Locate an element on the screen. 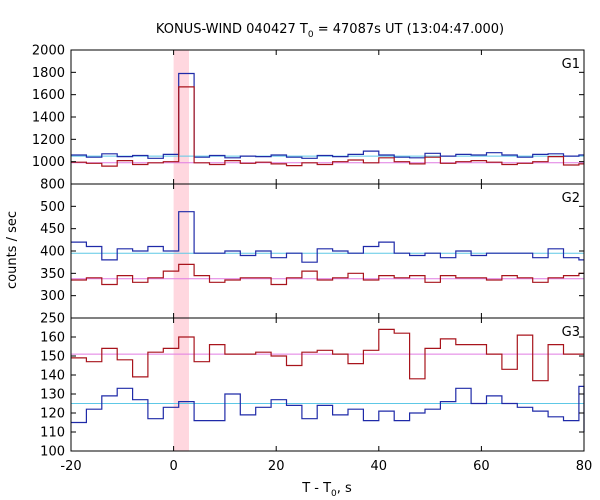 This screenshot has height=500, width=600. panel-G1-y-tick-label: 2000 is located at coordinates (48, 51).